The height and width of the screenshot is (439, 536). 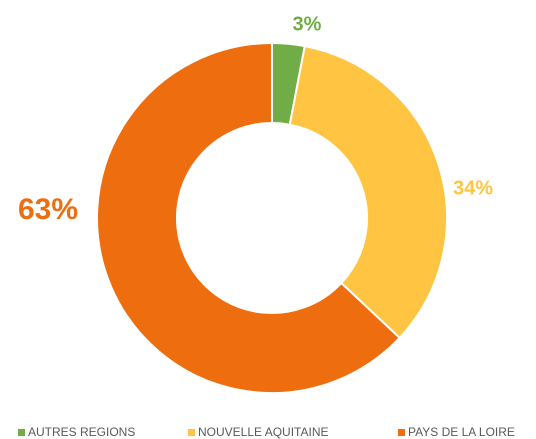 What do you see at coordinates (307, 24) in the screenshot?
I see `data-label: 3%` at bounding box center [307, 24].